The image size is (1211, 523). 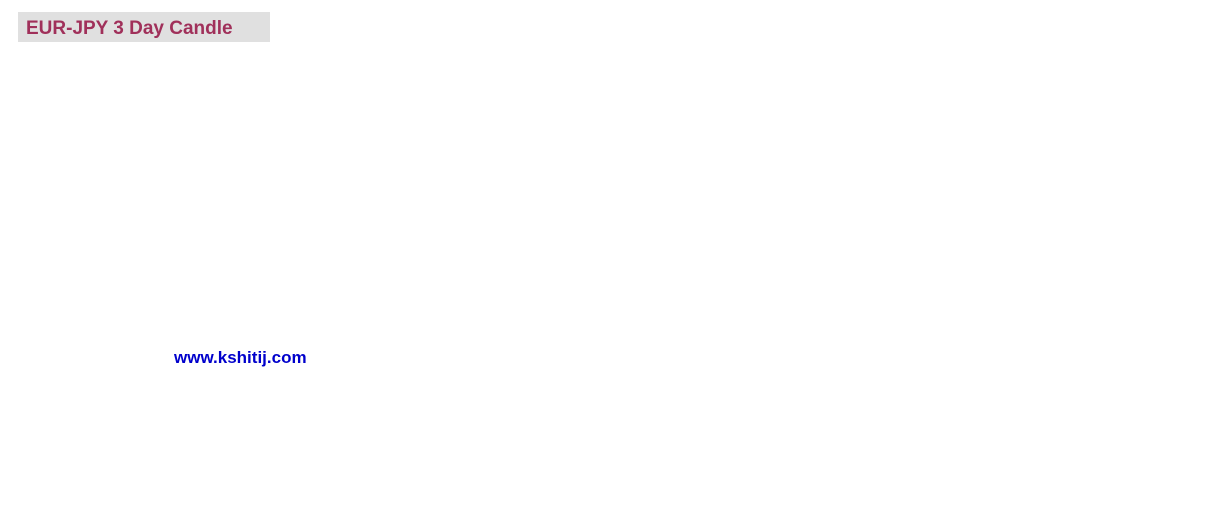 What do you see at coordinates (240, 357) in the screenshot?
I see `watermark: www.kshitij.com` at bounding box center [240, 357].